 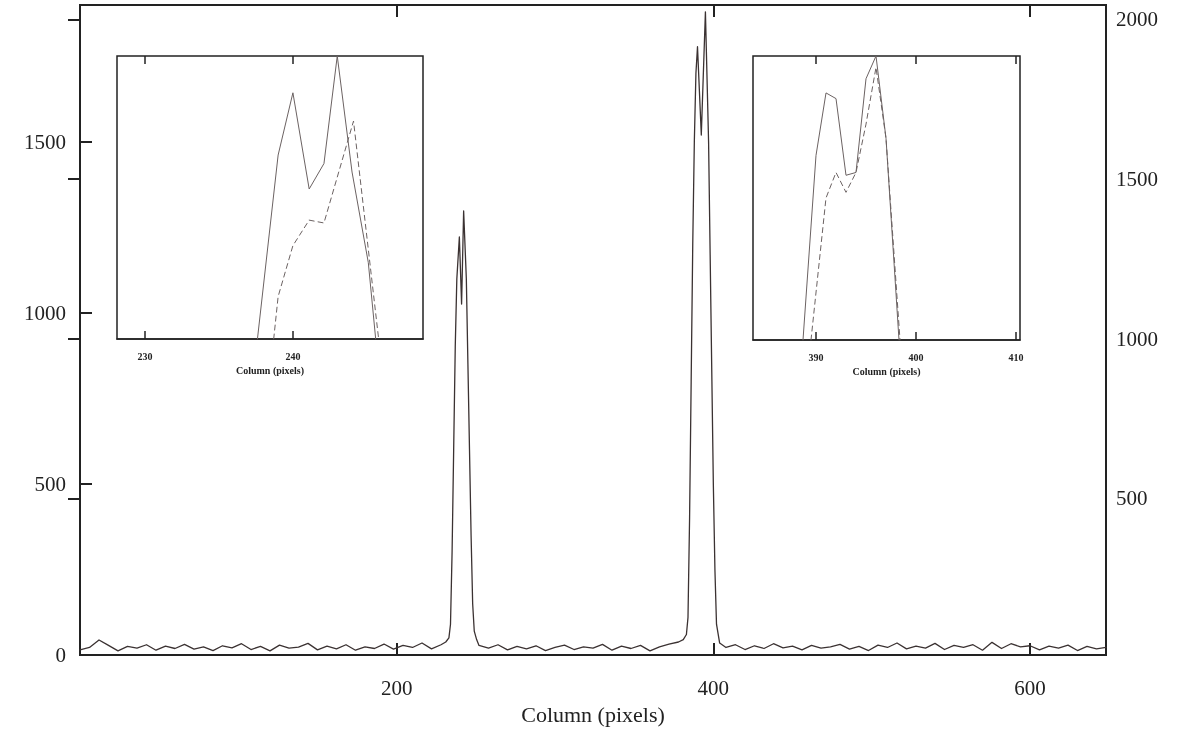 I want to click on x-tick-label: 390, so click(x=816, y=357).